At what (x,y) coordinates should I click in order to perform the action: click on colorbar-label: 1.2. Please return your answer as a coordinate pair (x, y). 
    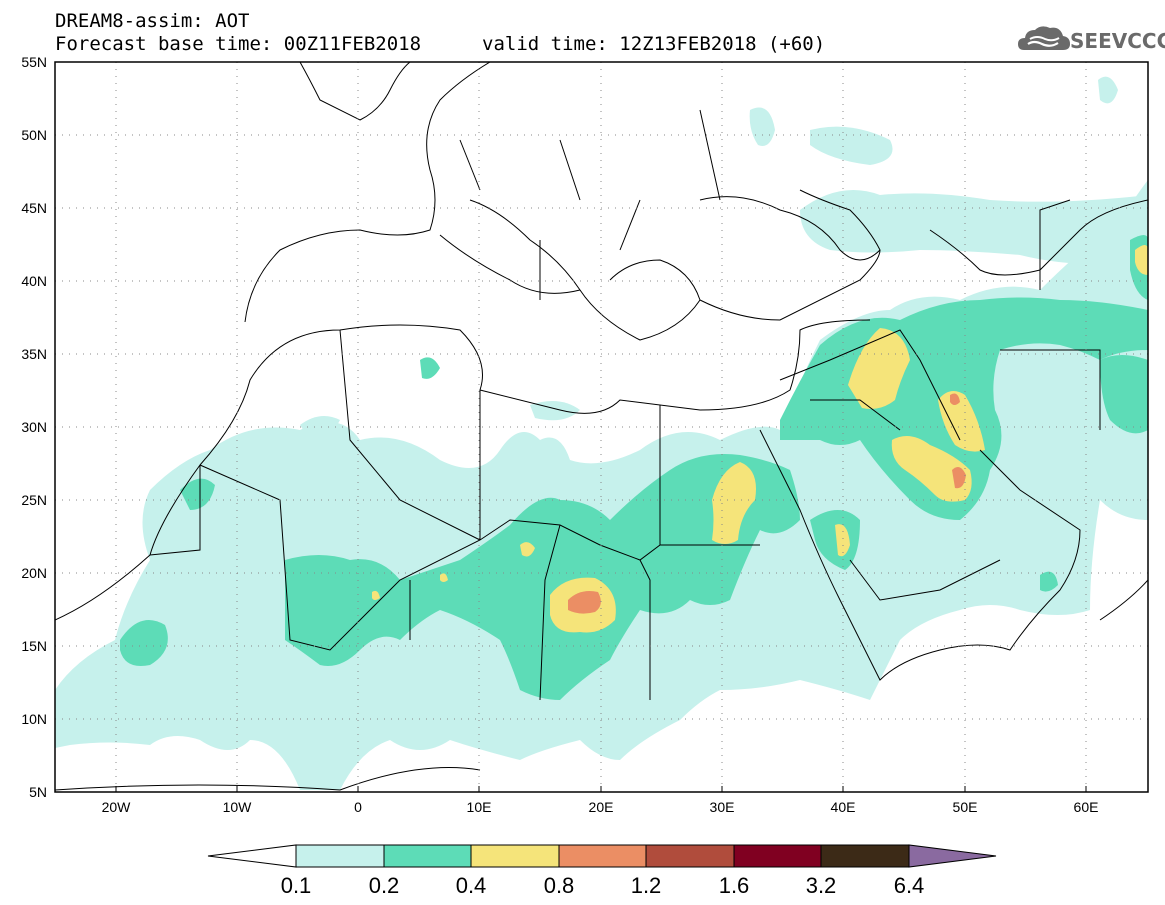
    Looking at the image, I should click on (646, 885).